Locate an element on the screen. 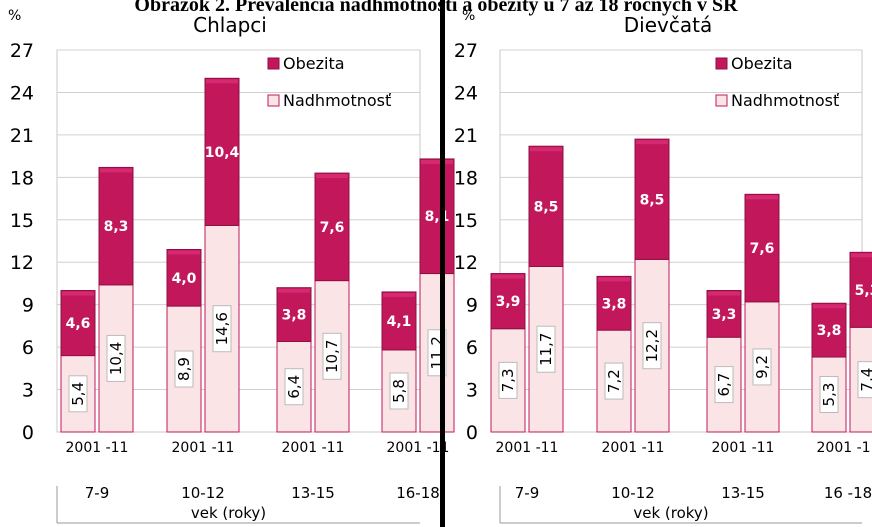 This screenshot has width=872, height=527. nadhmotnost-value-label: 5,8 is located at coordinates (399, 391).